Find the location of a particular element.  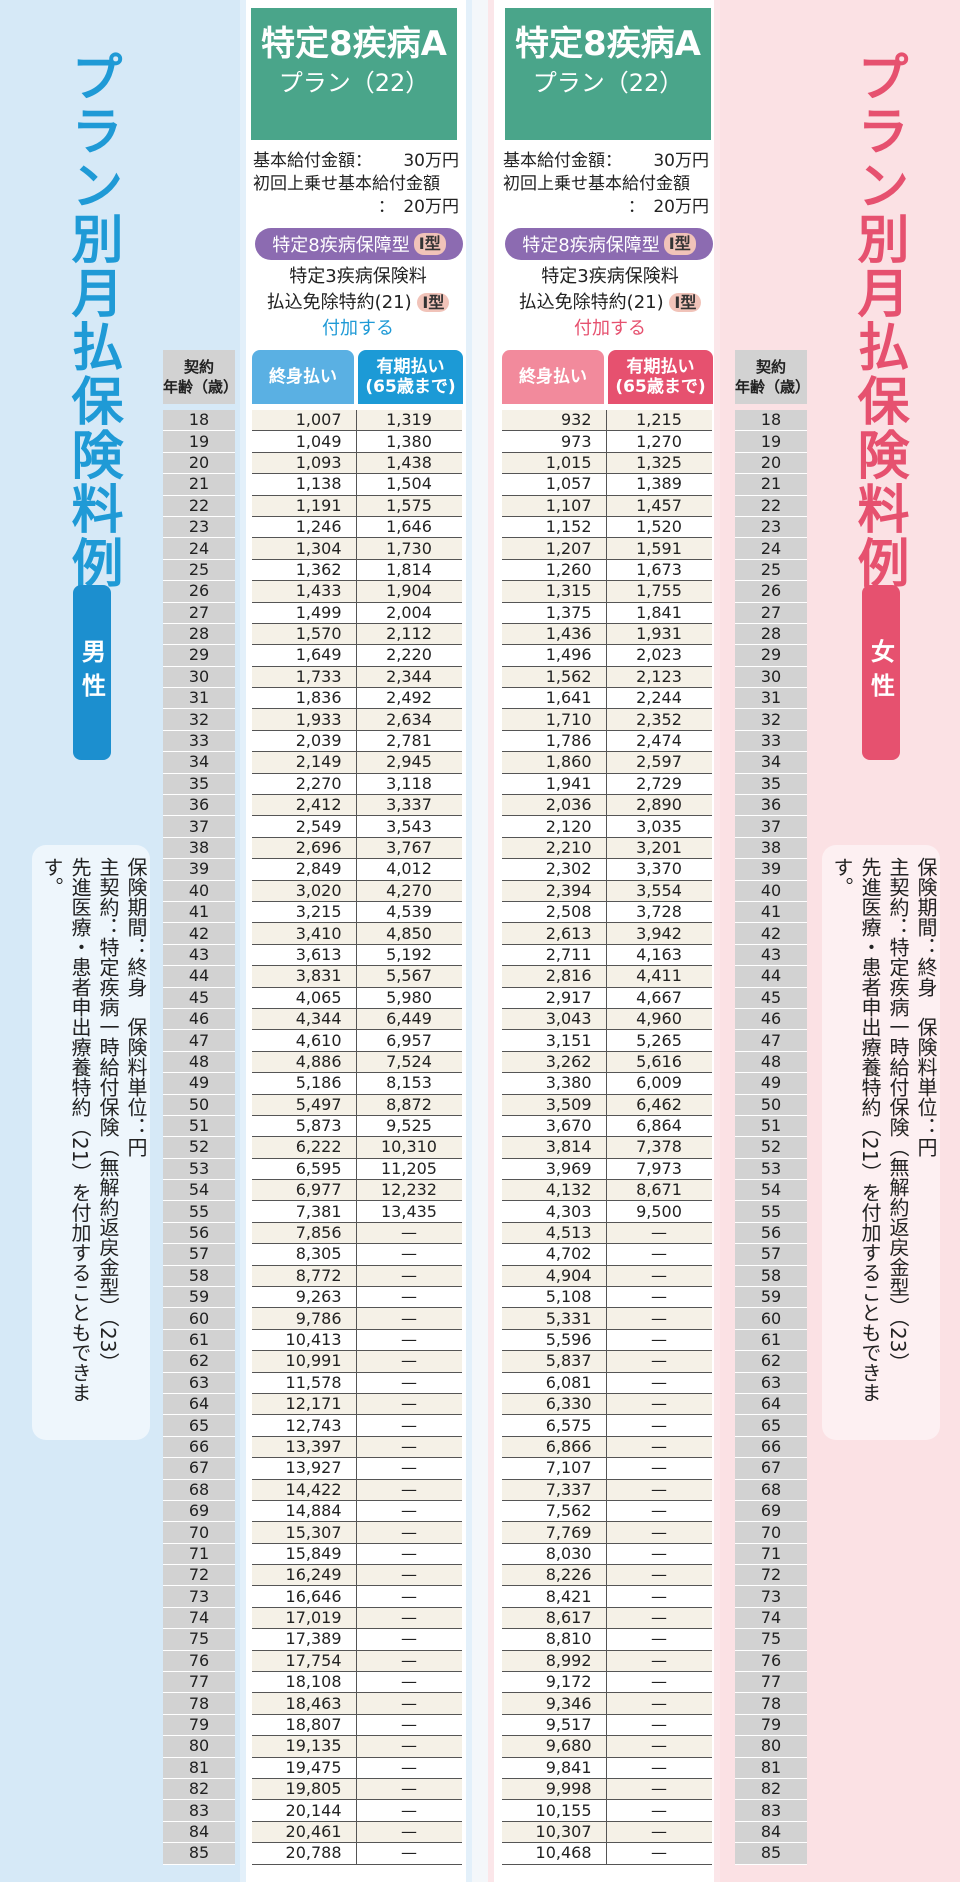

female-term-cell: 2,474 is located at coordinates (659, 741).